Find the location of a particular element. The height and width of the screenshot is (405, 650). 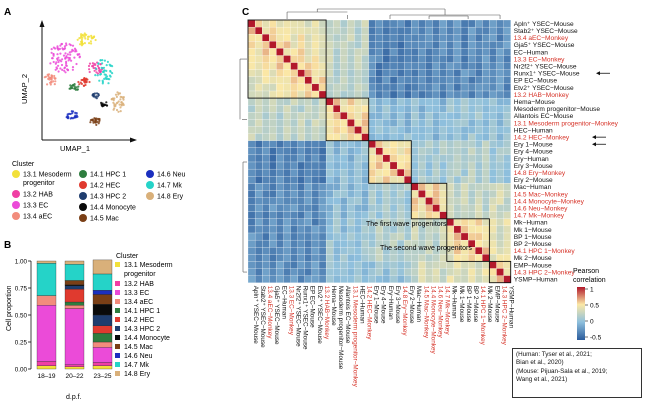

heatmap-row-label: Ery 1−Mouse is located at coordinates (533, 145).